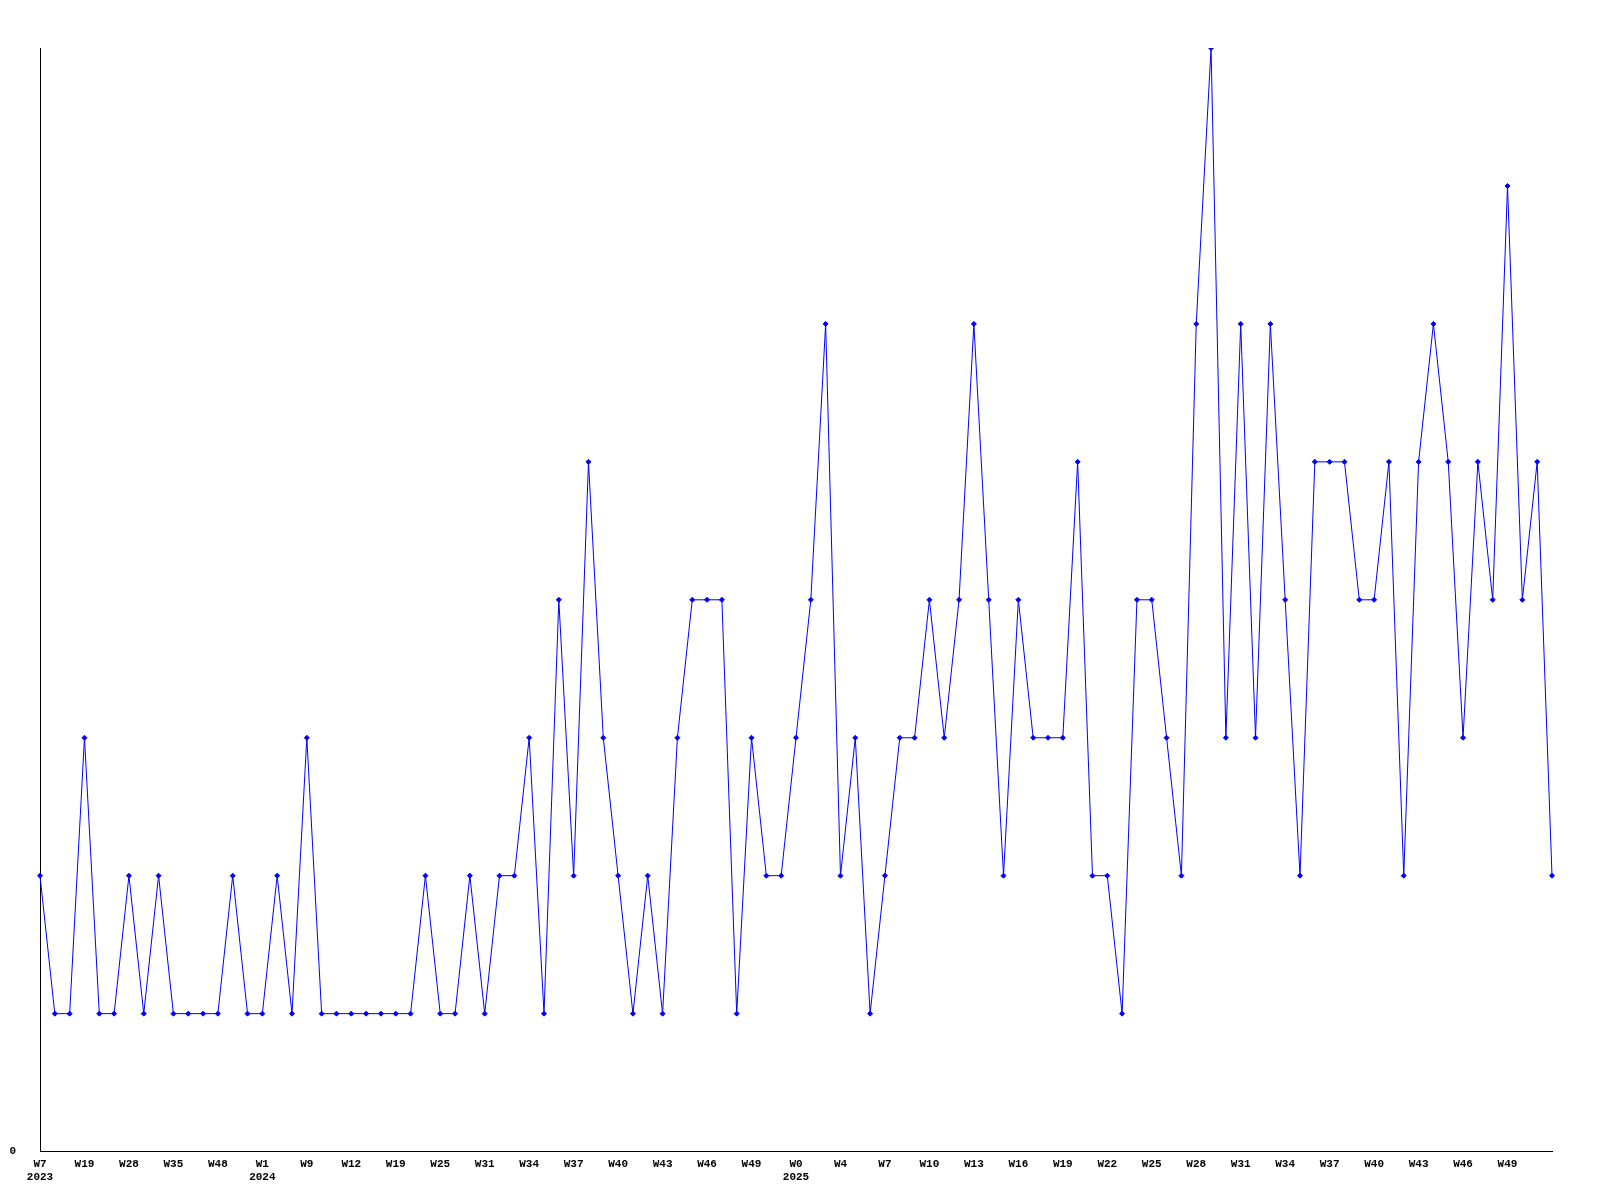 The height and width of the screenshot is (1200, 1600). What do you see at coordinates (796, 1170) in the screenshot?
I see `x-tick-label: W0 2025` at bounding box center [796, 1170].